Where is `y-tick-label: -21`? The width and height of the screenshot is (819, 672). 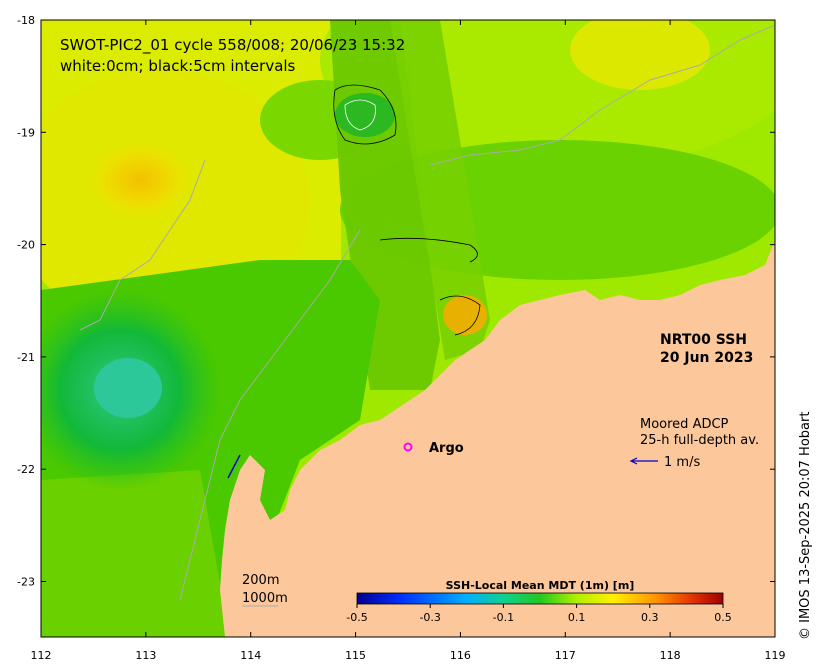 y-tick-label: -21 is located at coordinates (26, 357).